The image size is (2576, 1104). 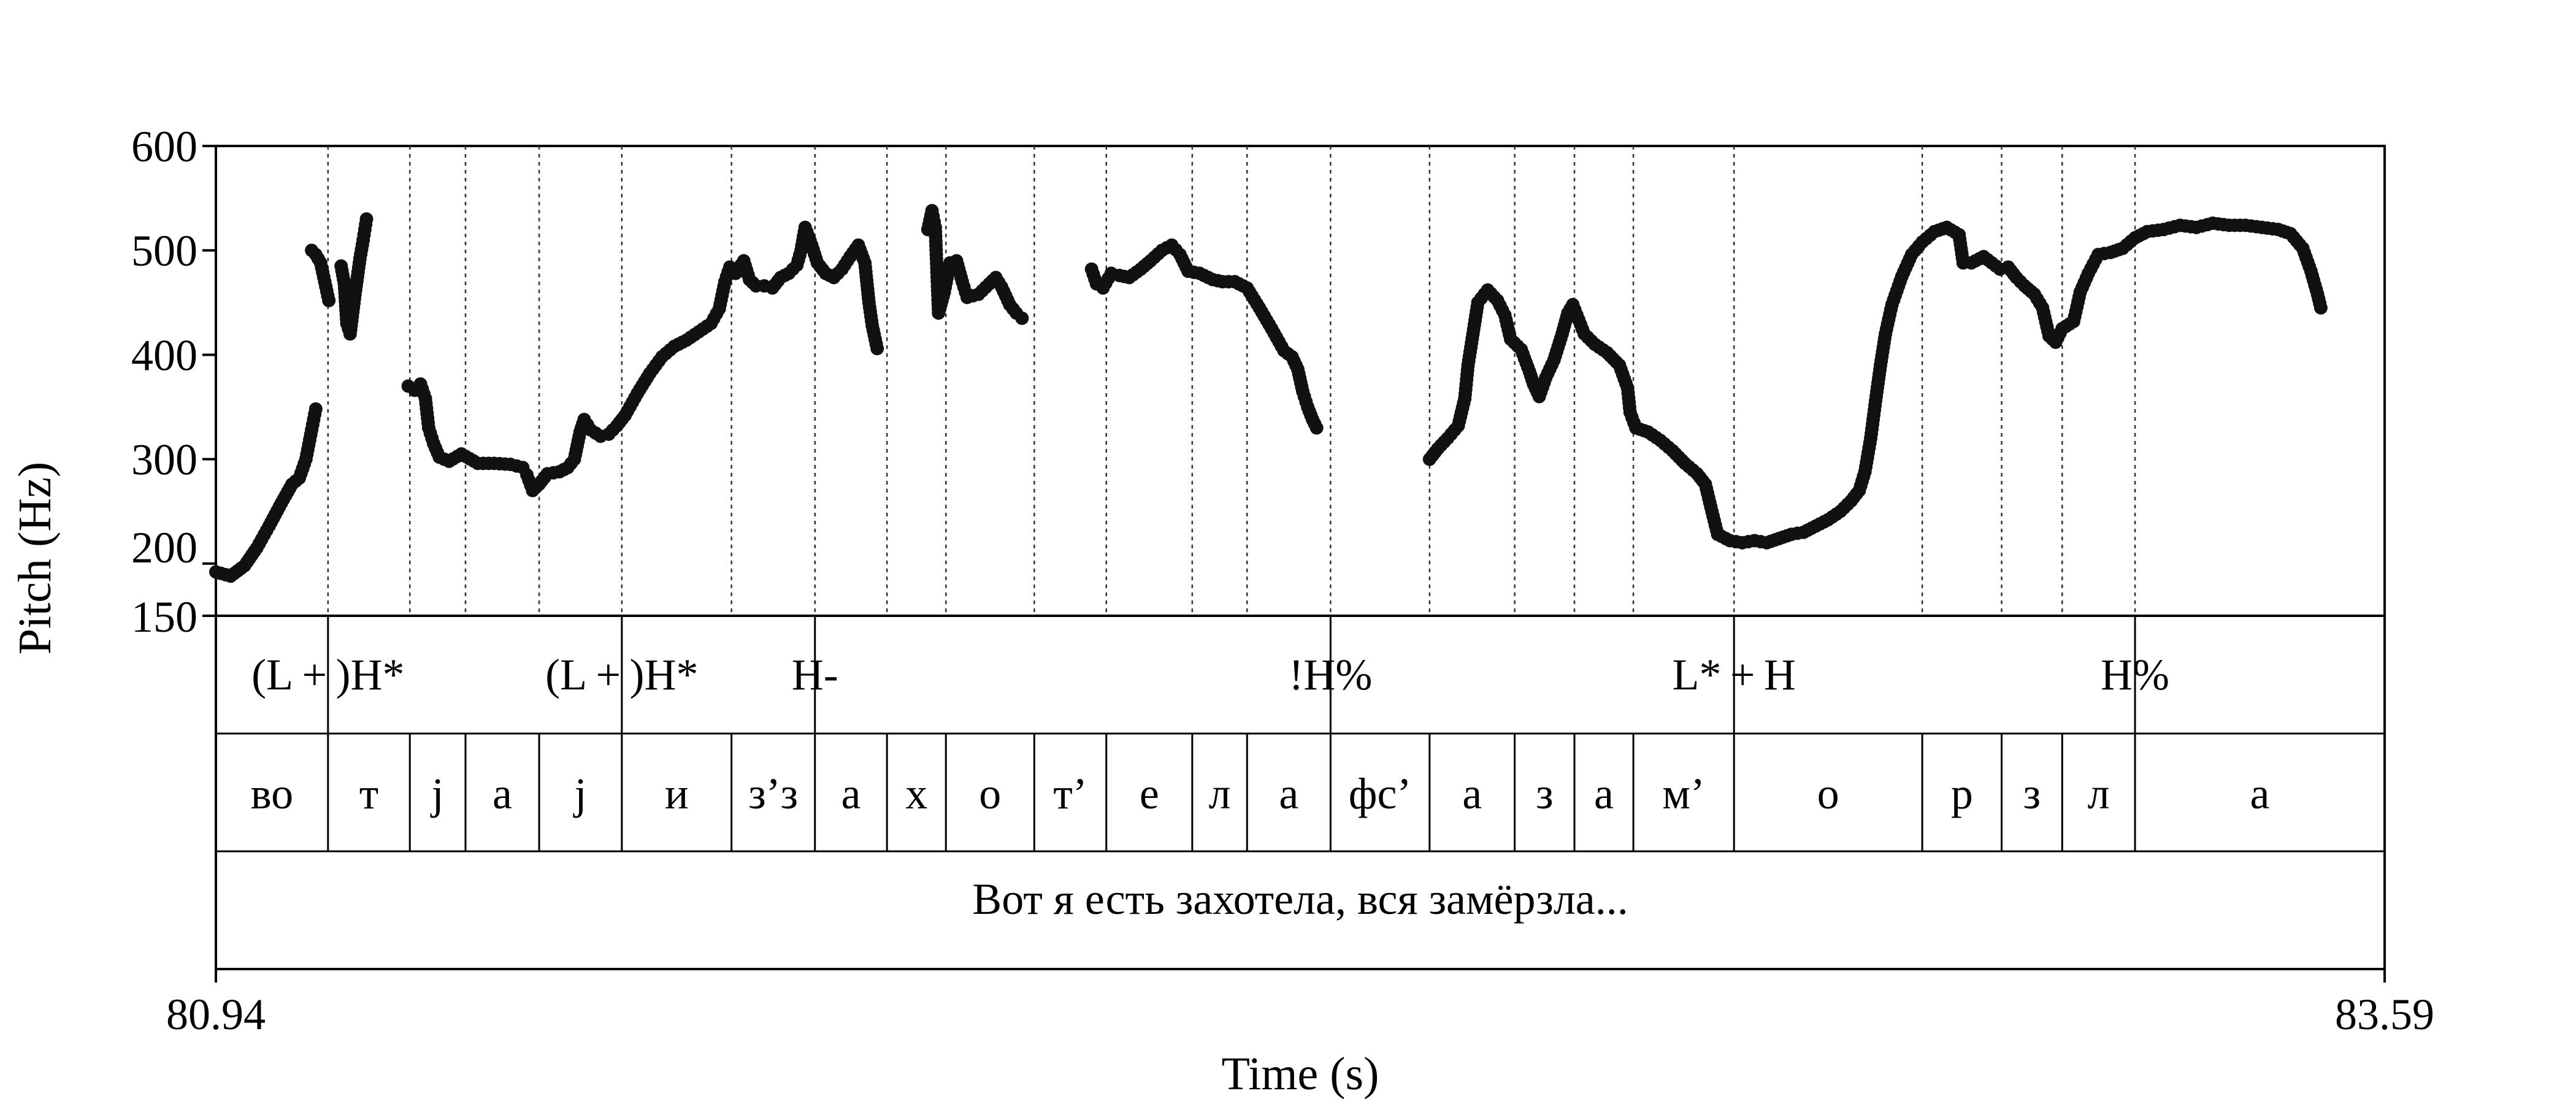 What do you see at coordinates (1300, 1074) in the screenshot?
I see `x-axis-label: Time (s)` at bounding box center [1300, 1074].